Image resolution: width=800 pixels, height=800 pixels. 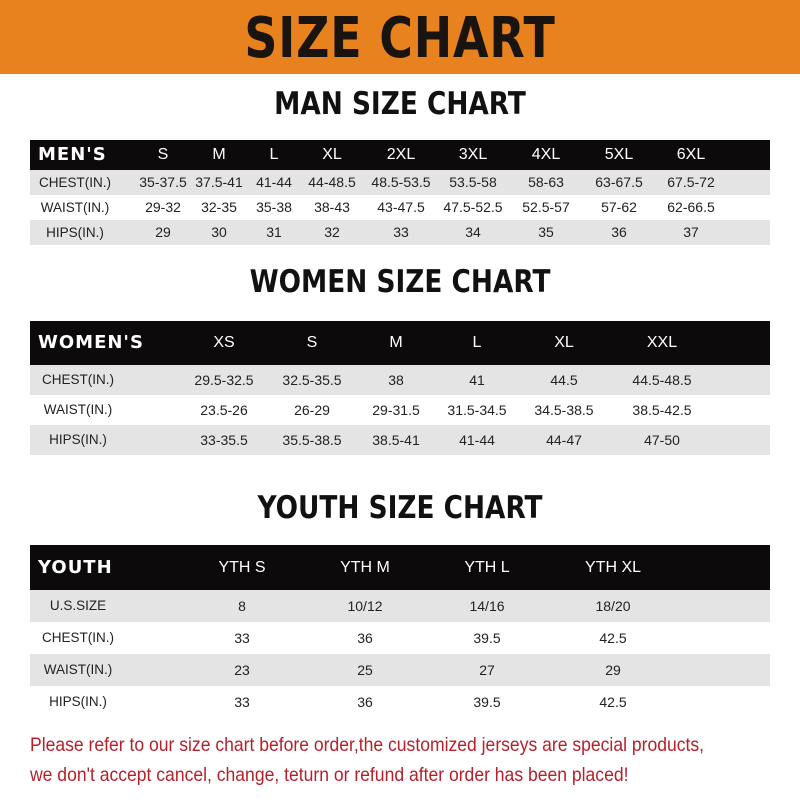 I want to click on table-cell: 29-32, so click(x=163, y=207).